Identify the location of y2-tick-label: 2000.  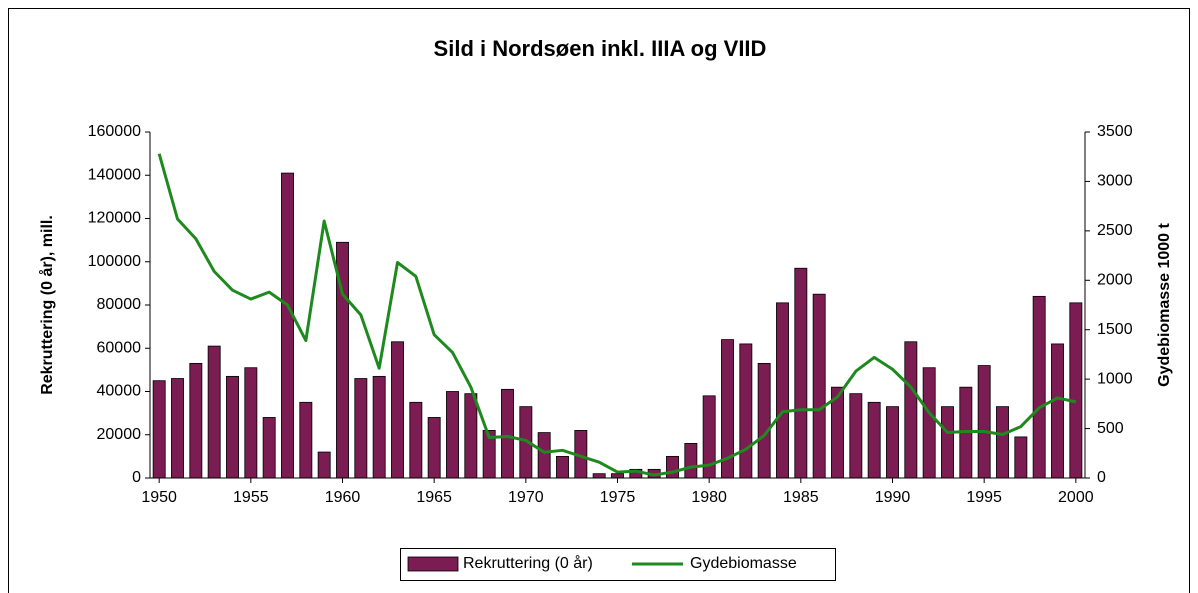
(1115, 280).